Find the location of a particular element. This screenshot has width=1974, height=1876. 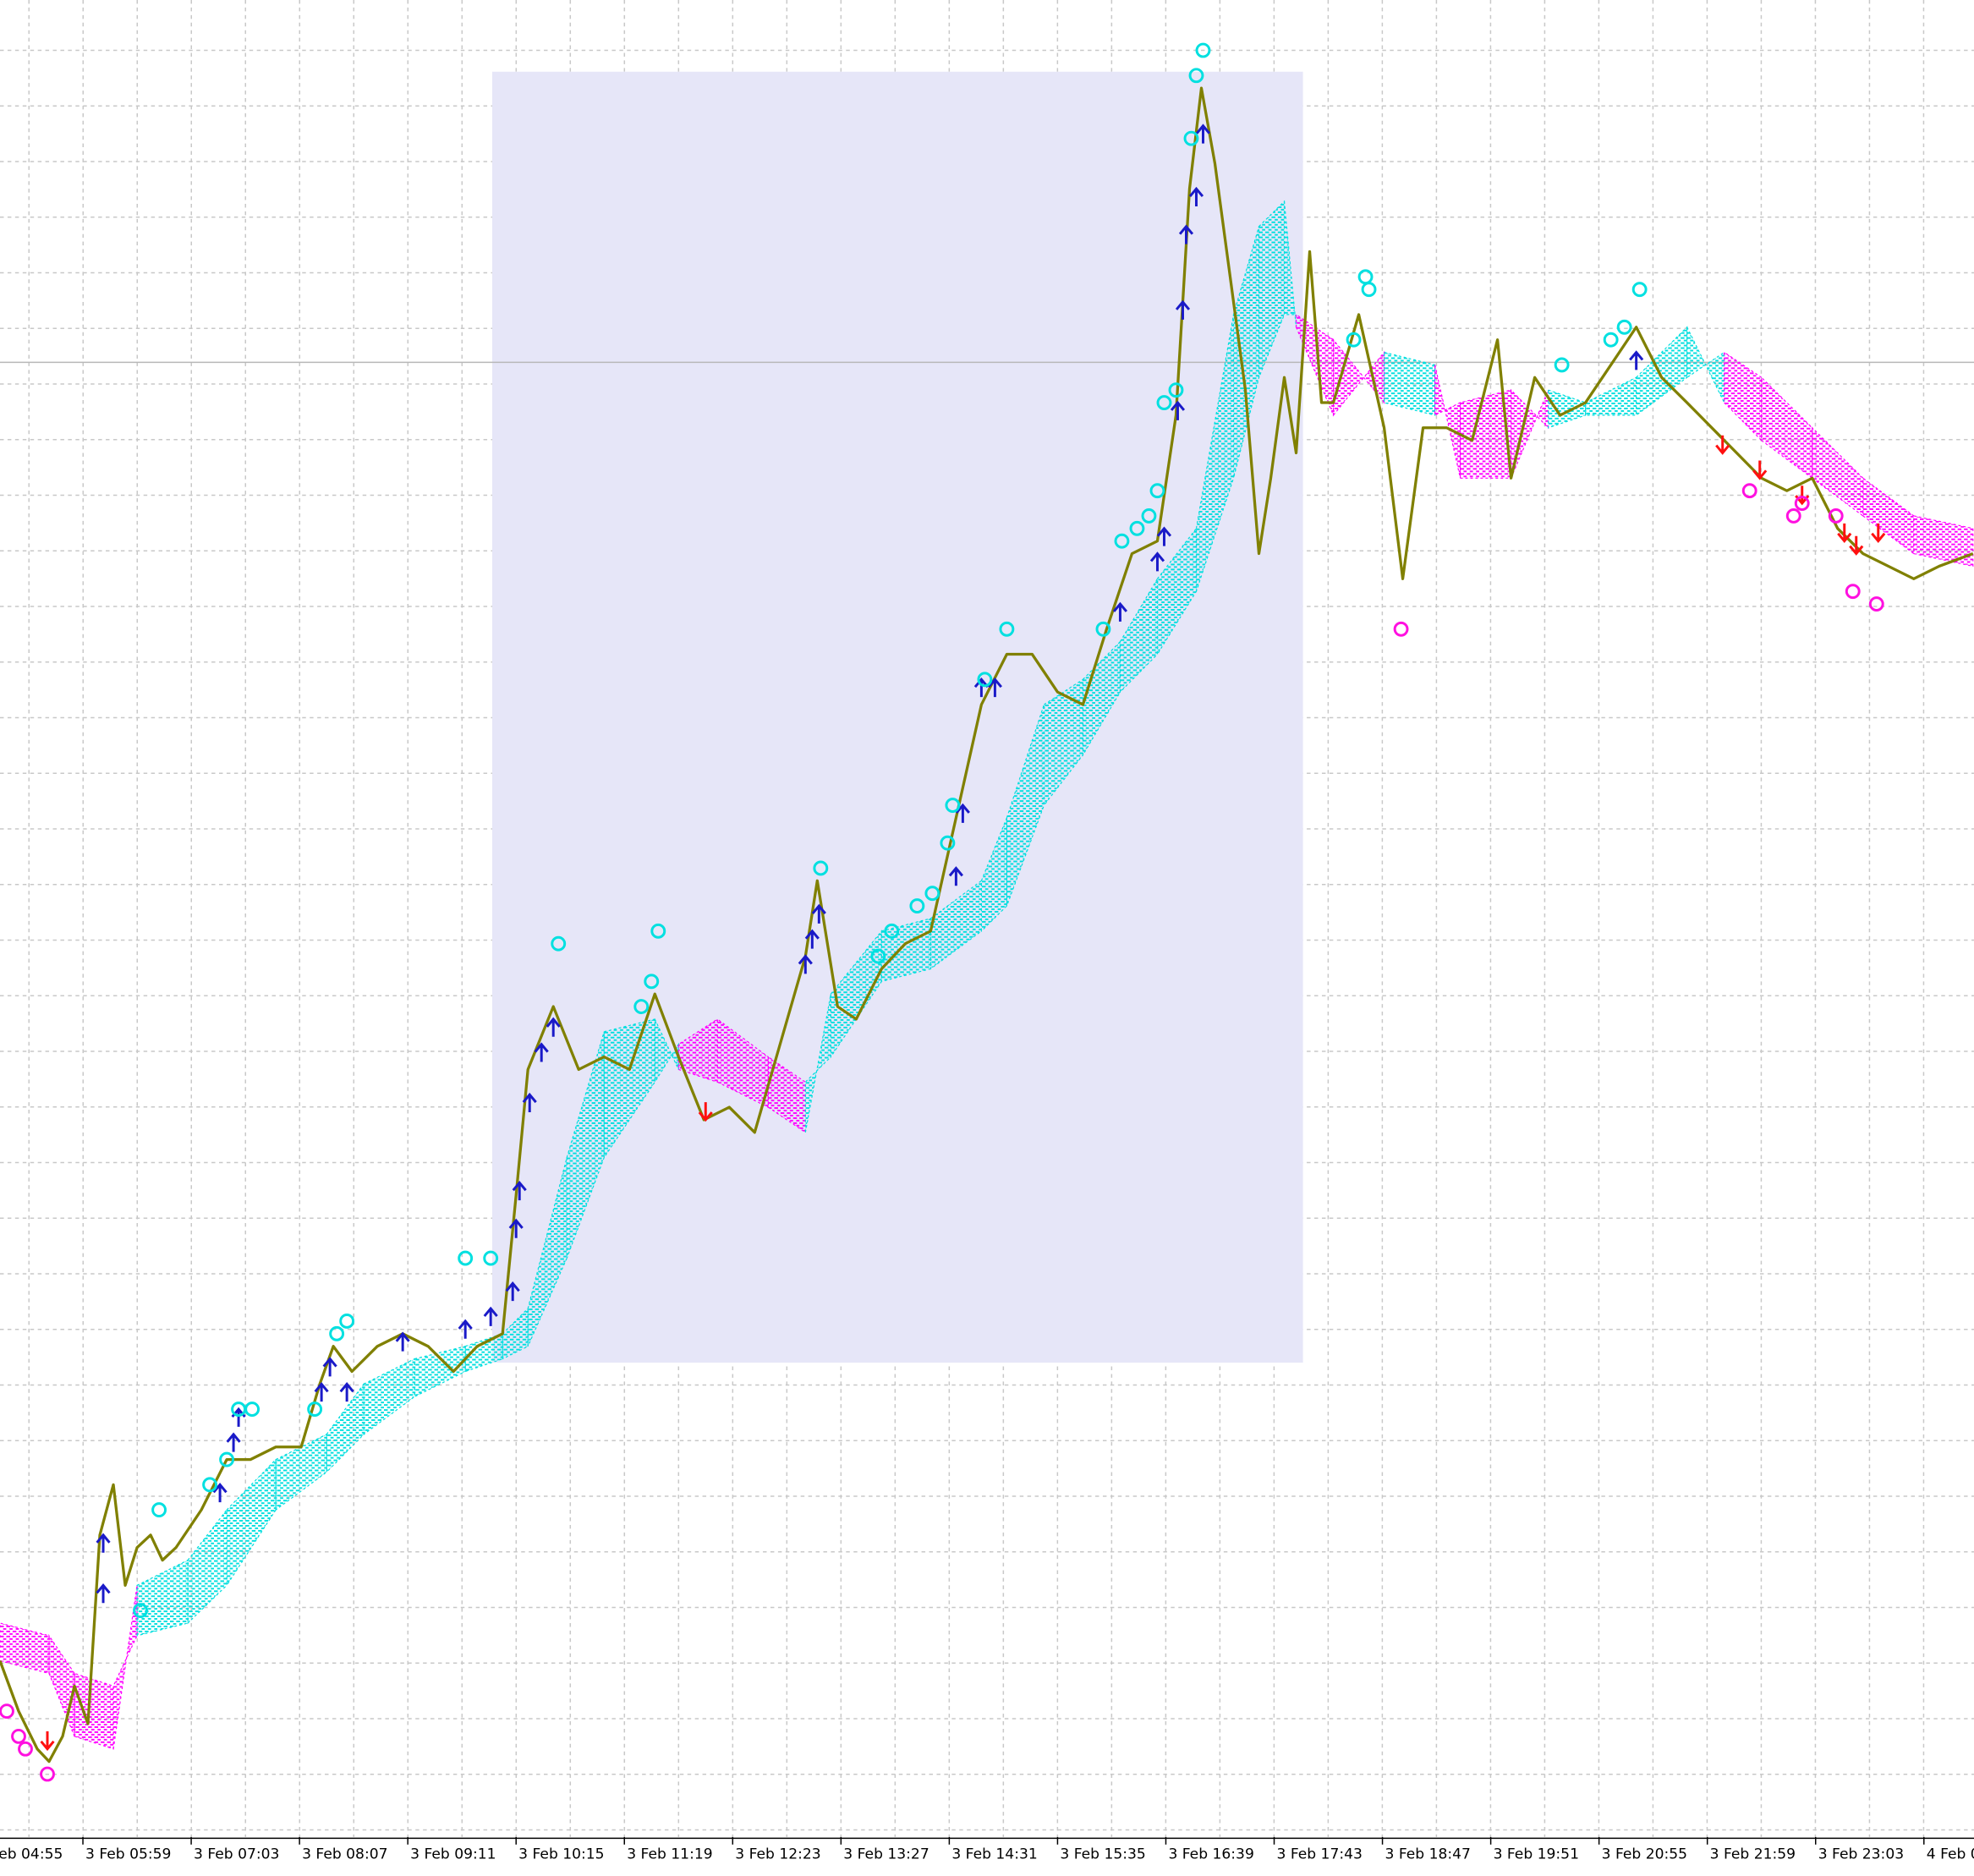

x-tick-label: 3 Feb 20:55 is located at coordinates (1644, 1855).